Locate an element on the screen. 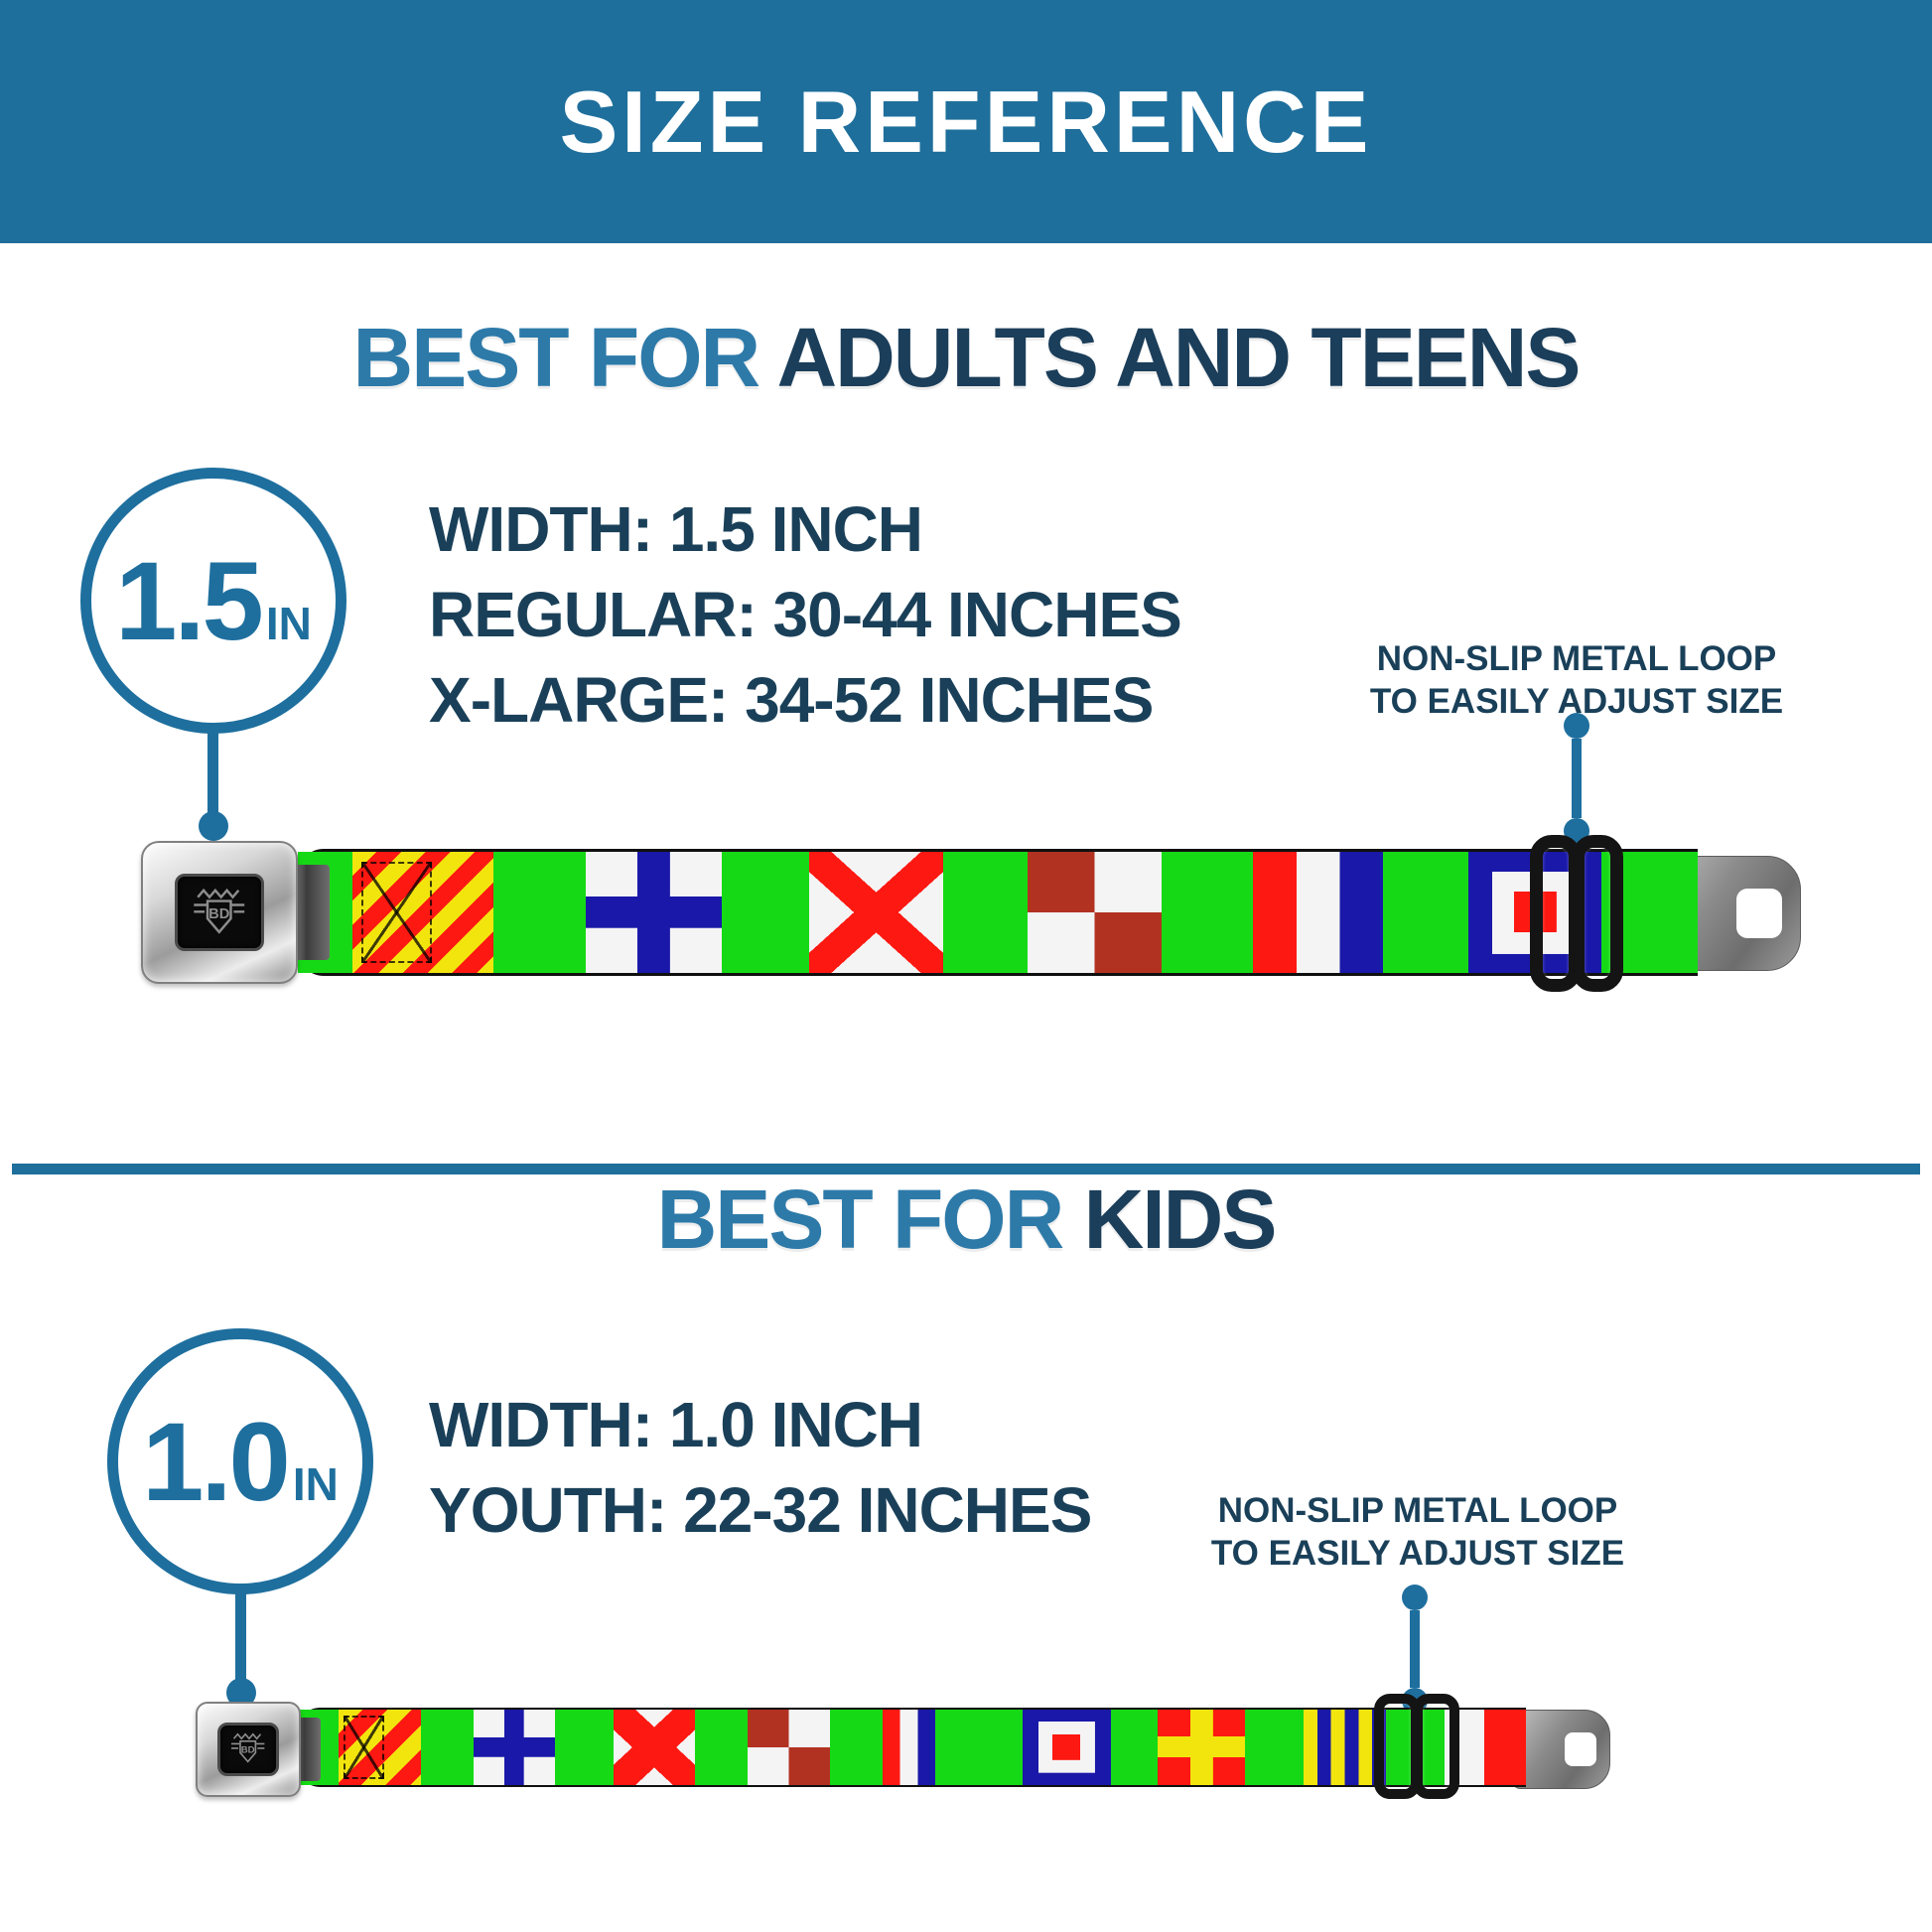  callout-pointer-adults is located at coordinates (1576, 779).